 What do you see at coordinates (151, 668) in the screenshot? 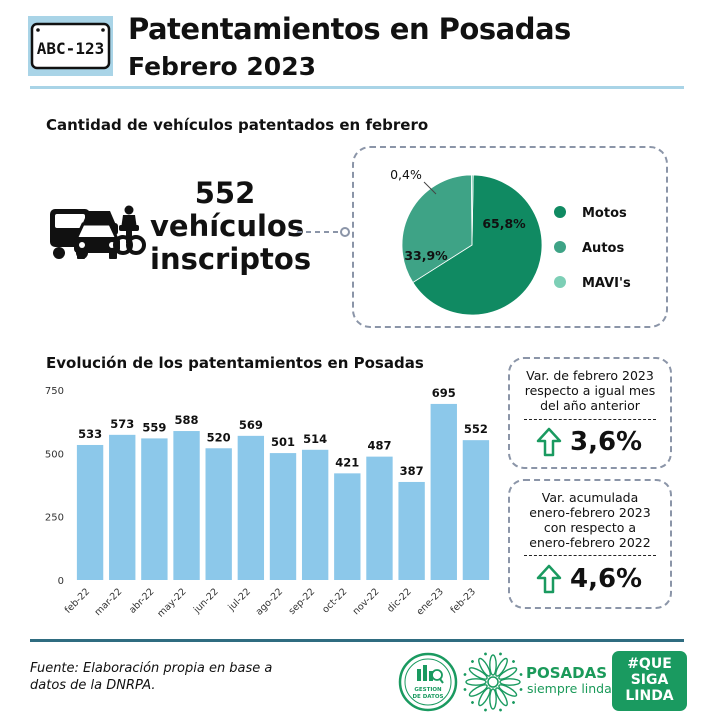
I see `source-note-line-1: Fuente: Elaboración propia en base a` at bounding box center [151, 668].